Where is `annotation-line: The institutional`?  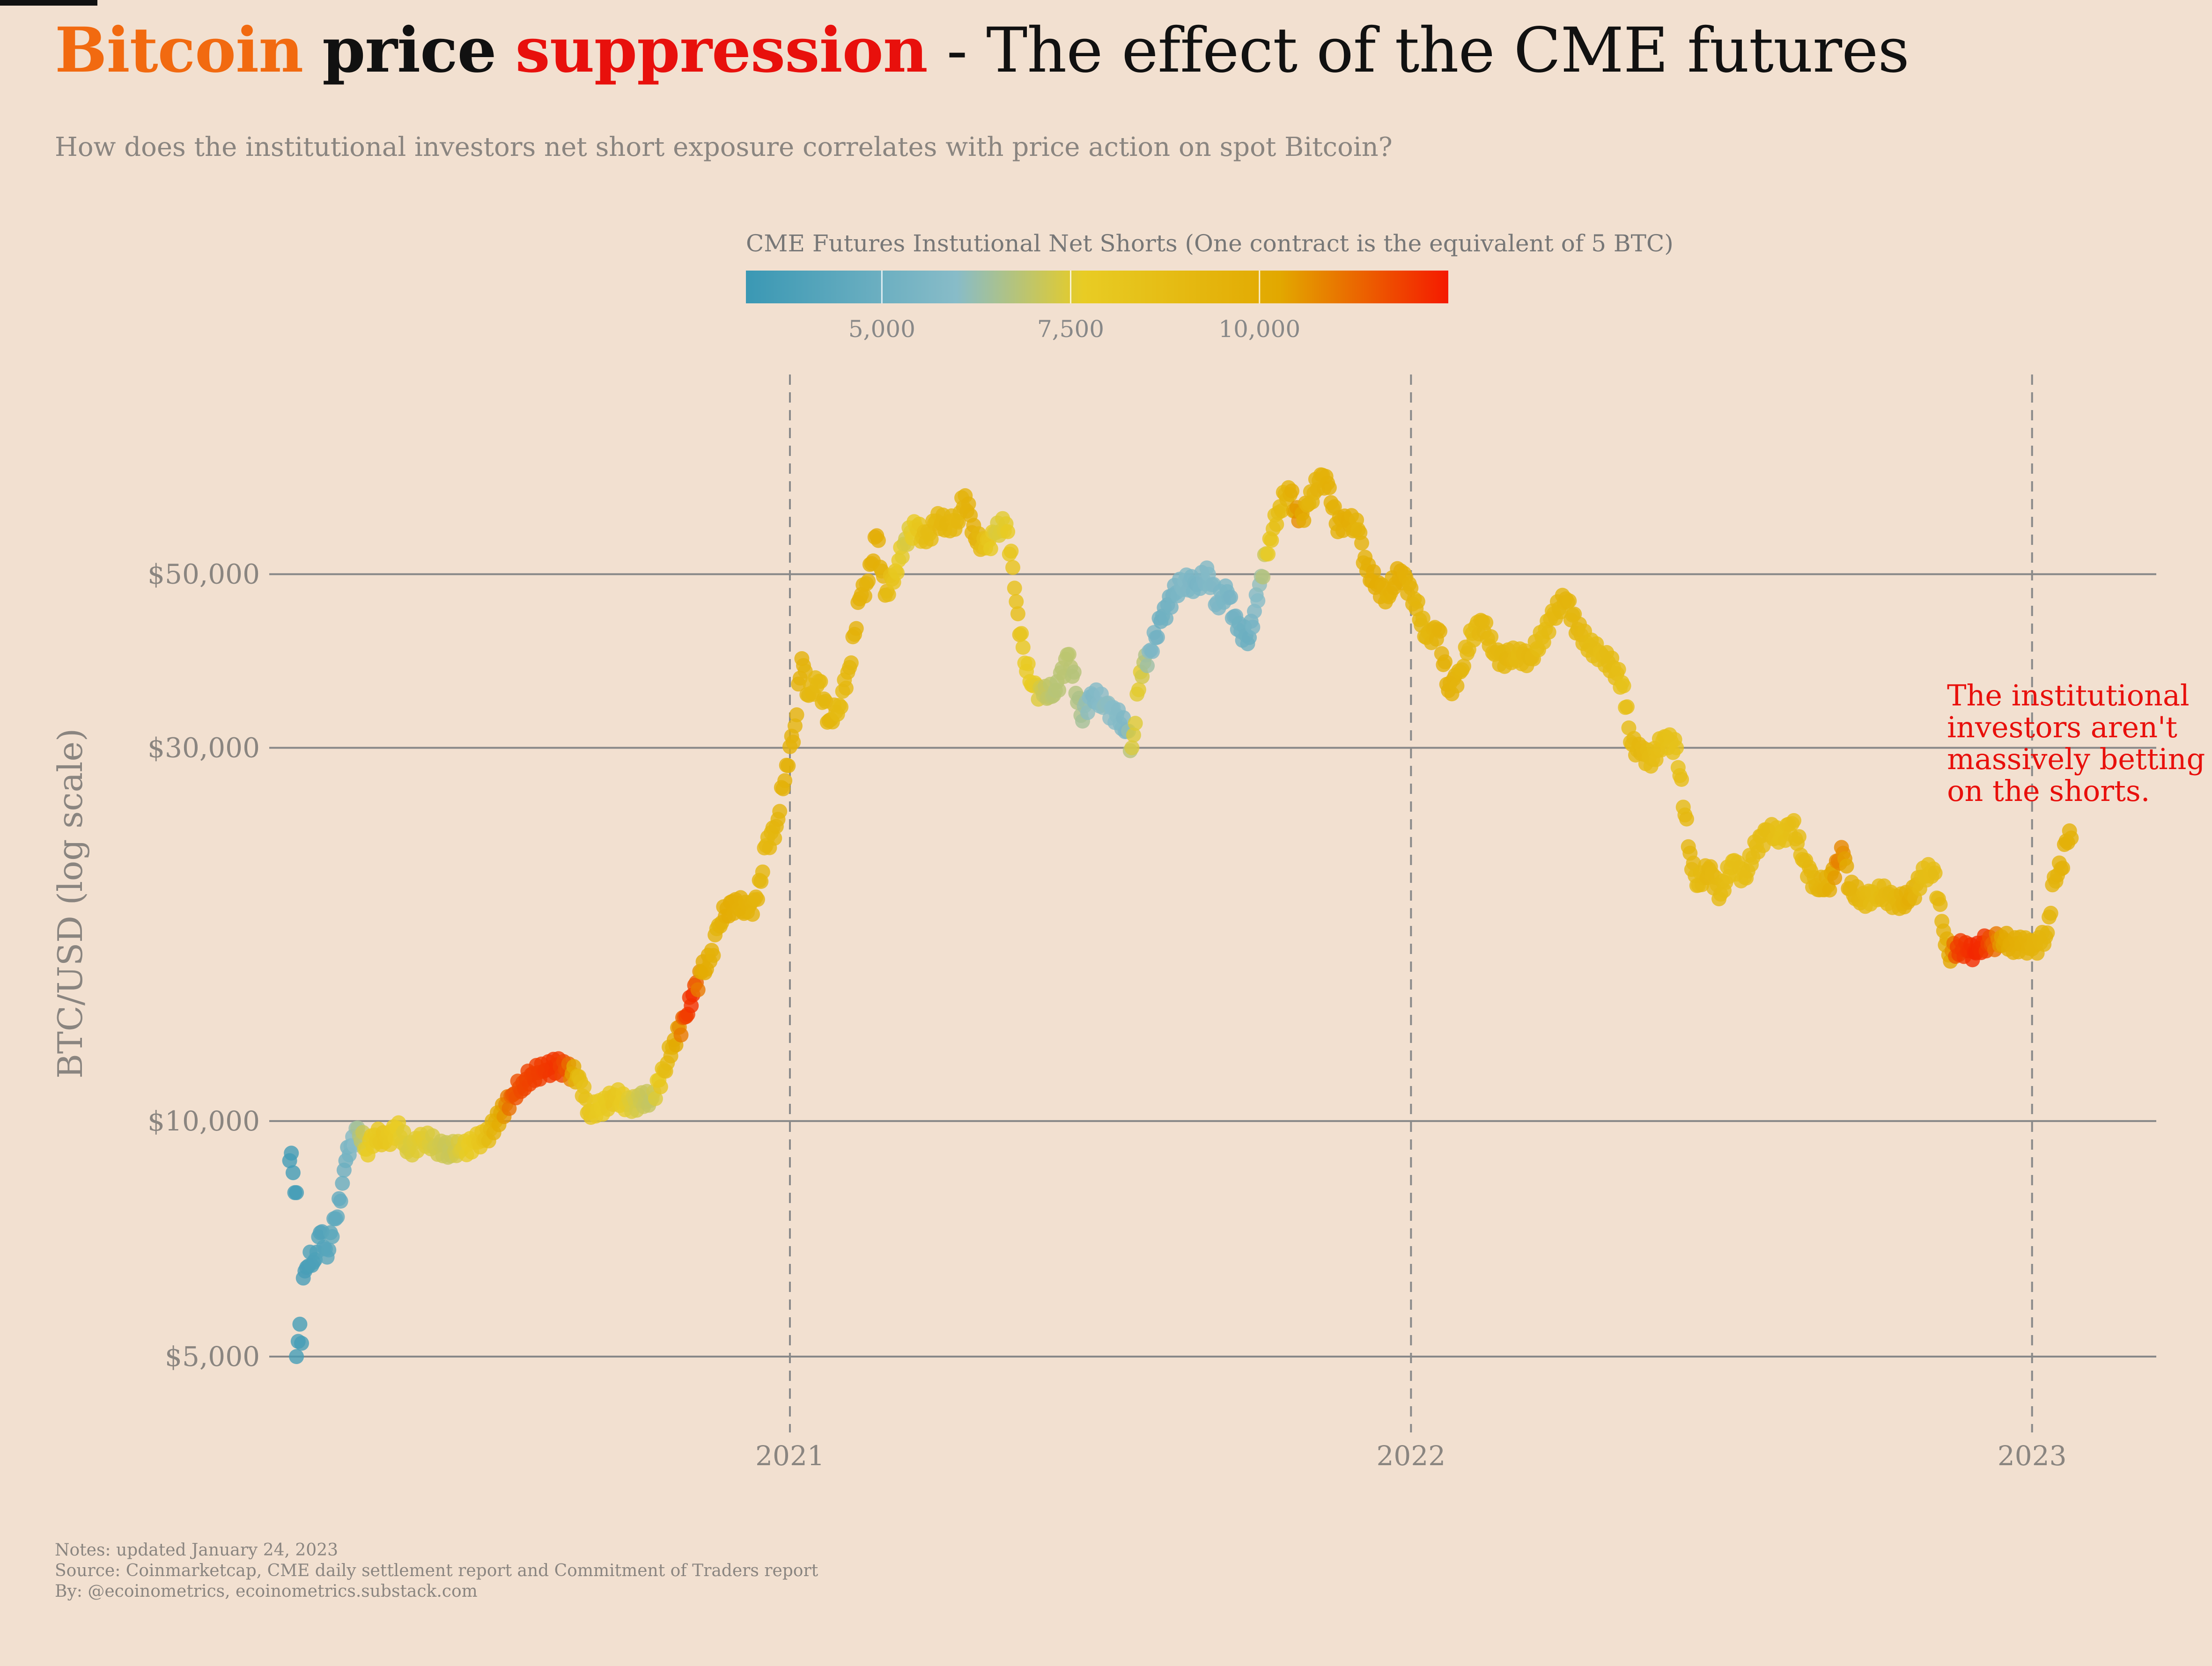 annotation-line: The institutional is located at coordinates (2069, 695).